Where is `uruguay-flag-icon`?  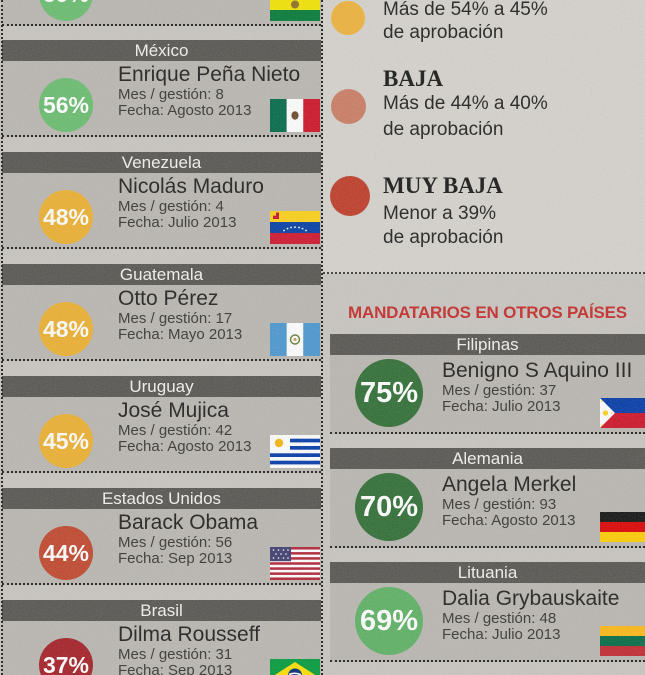 uruguay-flag-icon is located at coordinates (295, 451).